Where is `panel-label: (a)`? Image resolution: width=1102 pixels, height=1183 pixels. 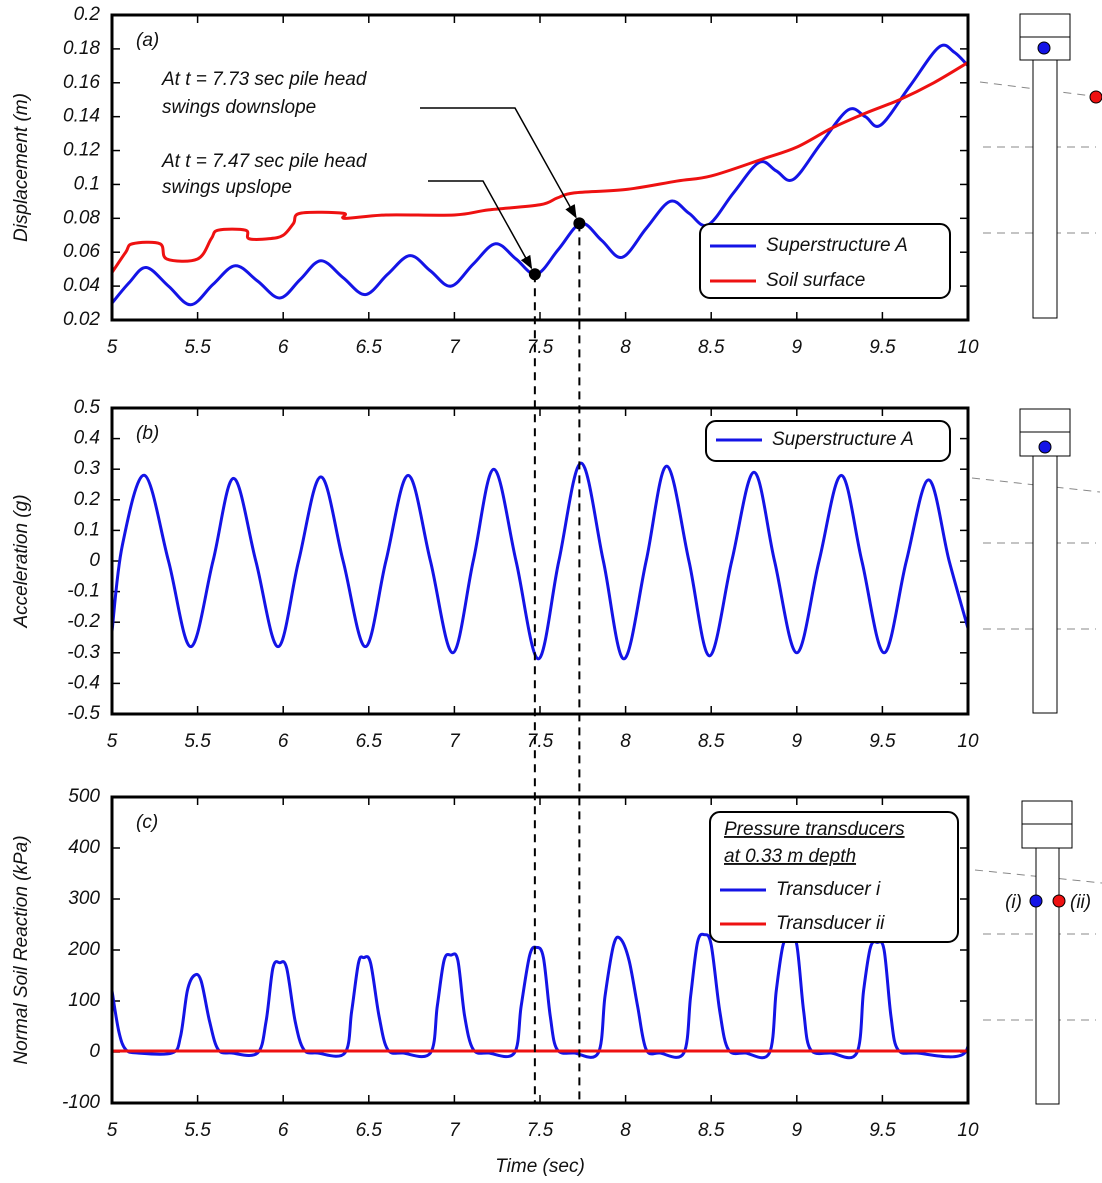
panel-label: (a) is located at coordinates (147, 40).